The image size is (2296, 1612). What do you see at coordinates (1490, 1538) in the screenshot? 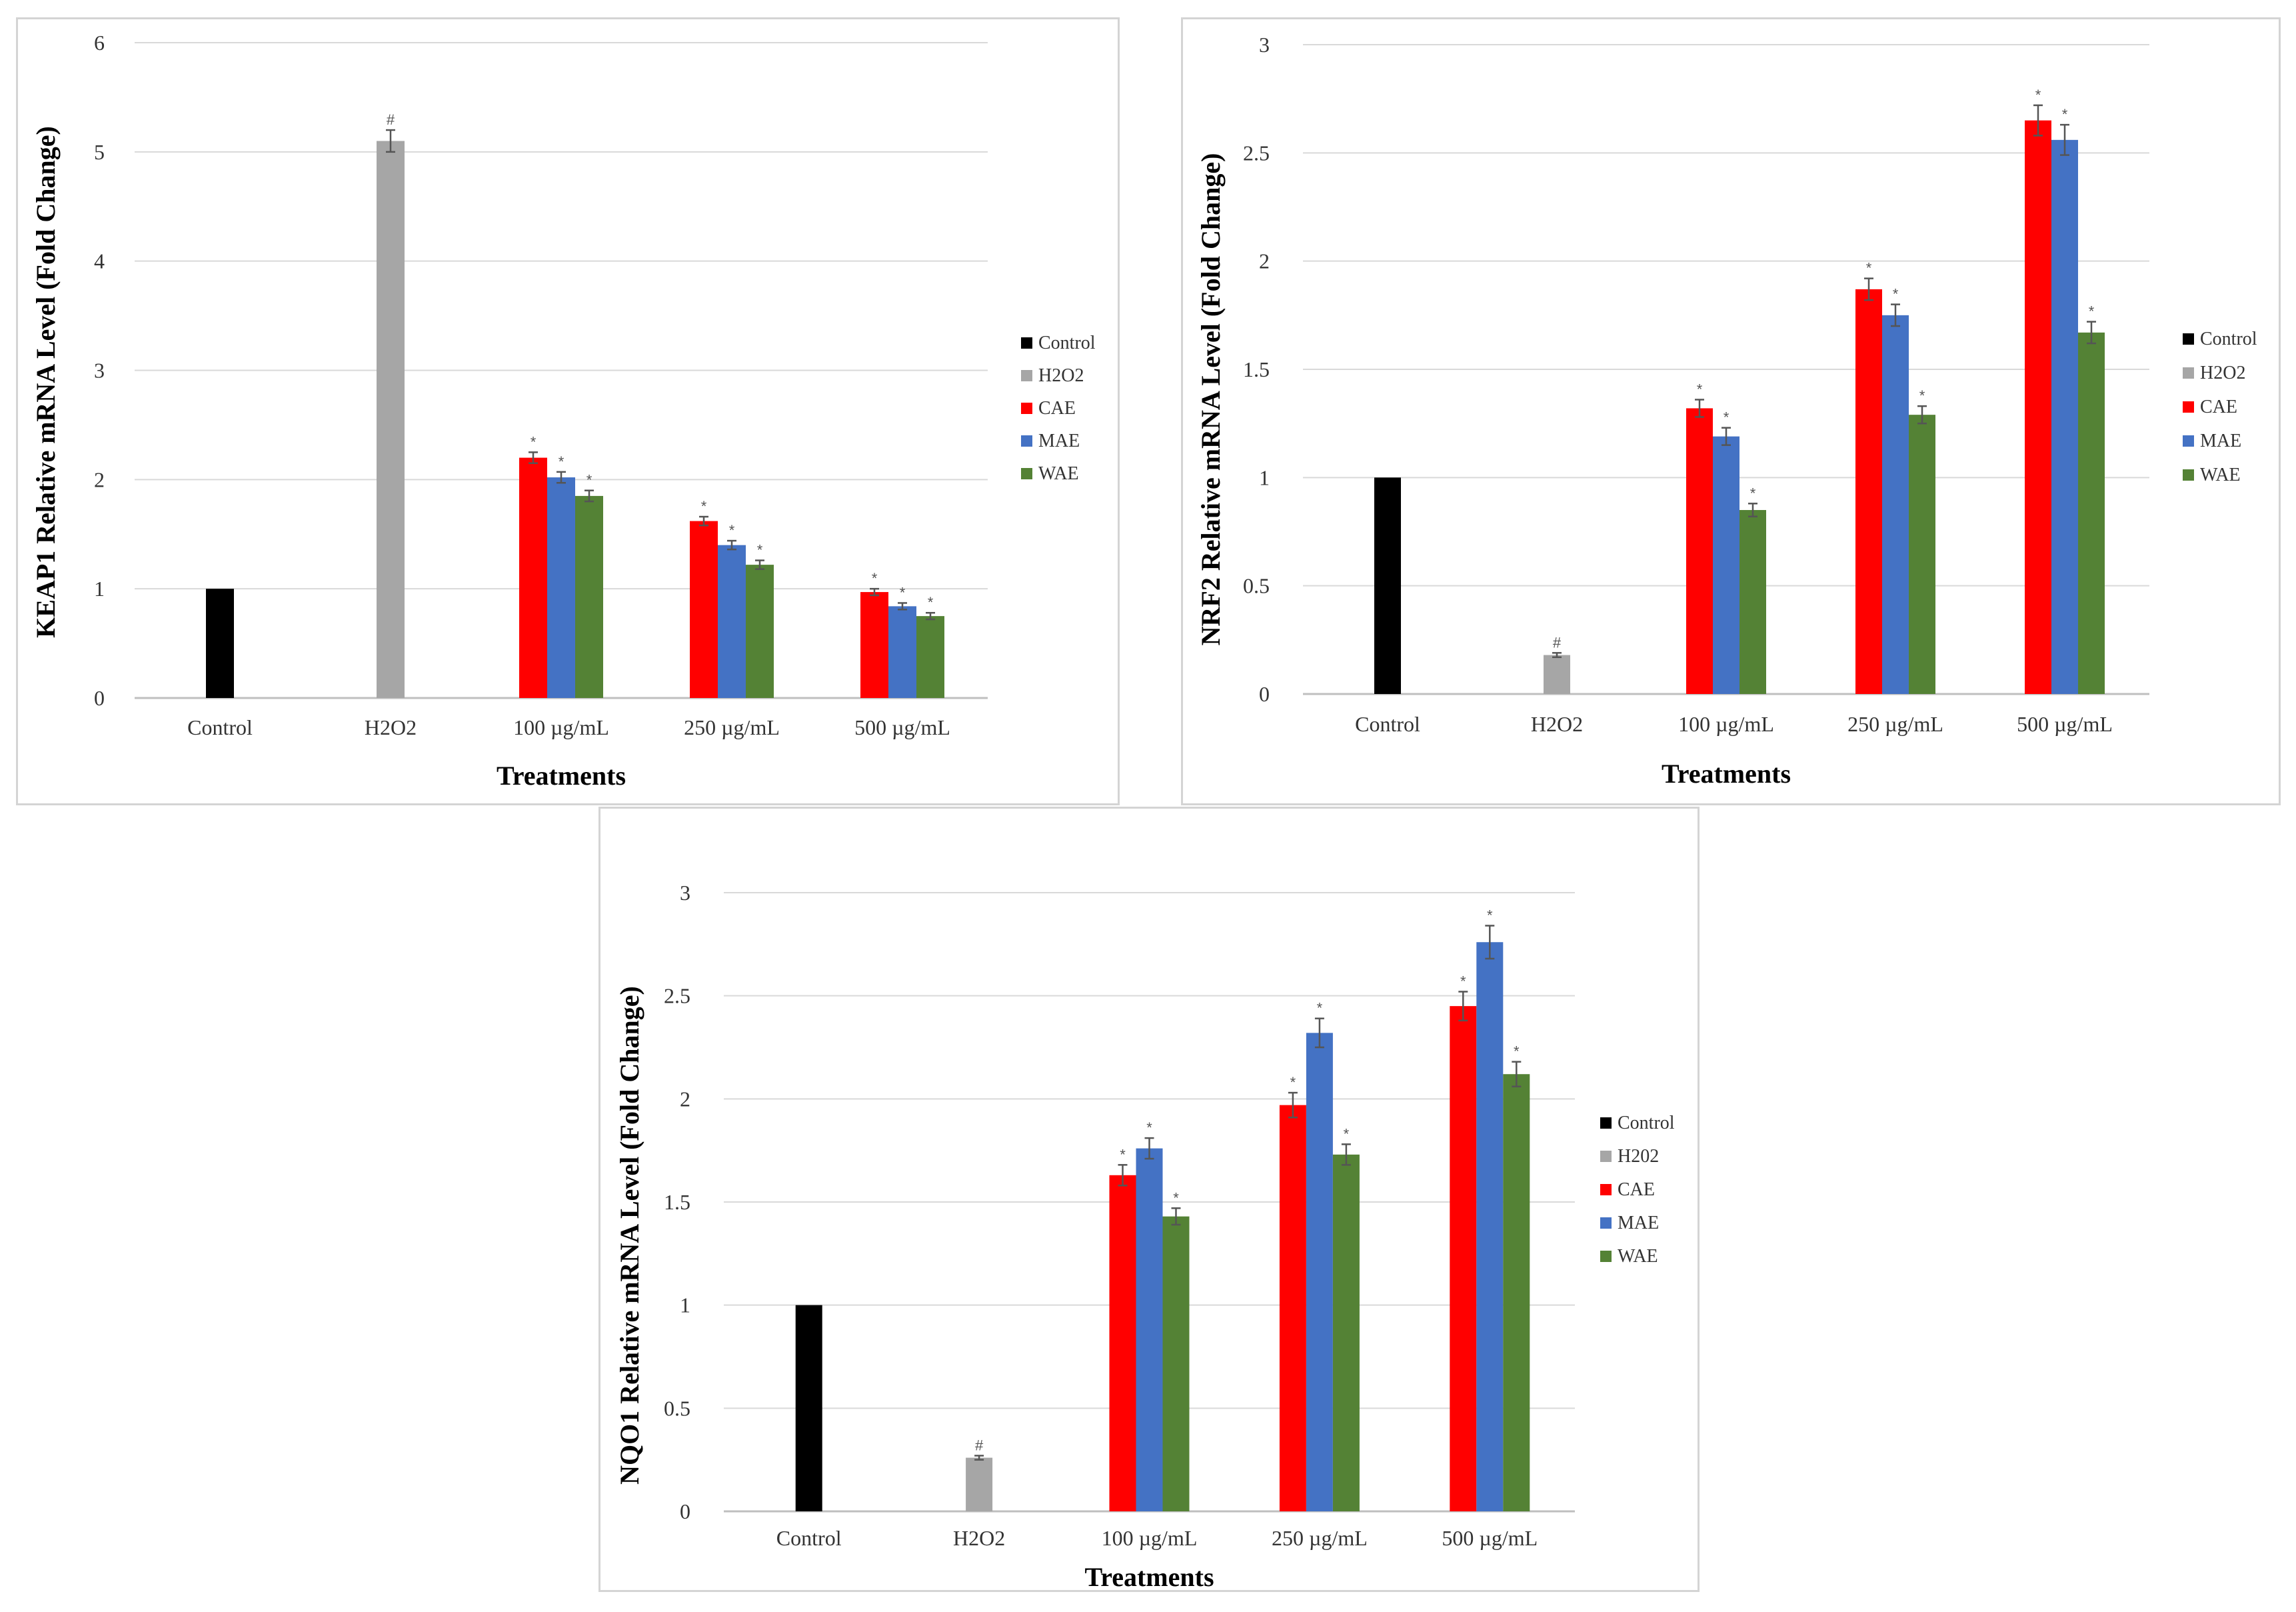
I see `nqo1-x-tick-label: 500 µg/mL` at bounding box center [1490, 1538].